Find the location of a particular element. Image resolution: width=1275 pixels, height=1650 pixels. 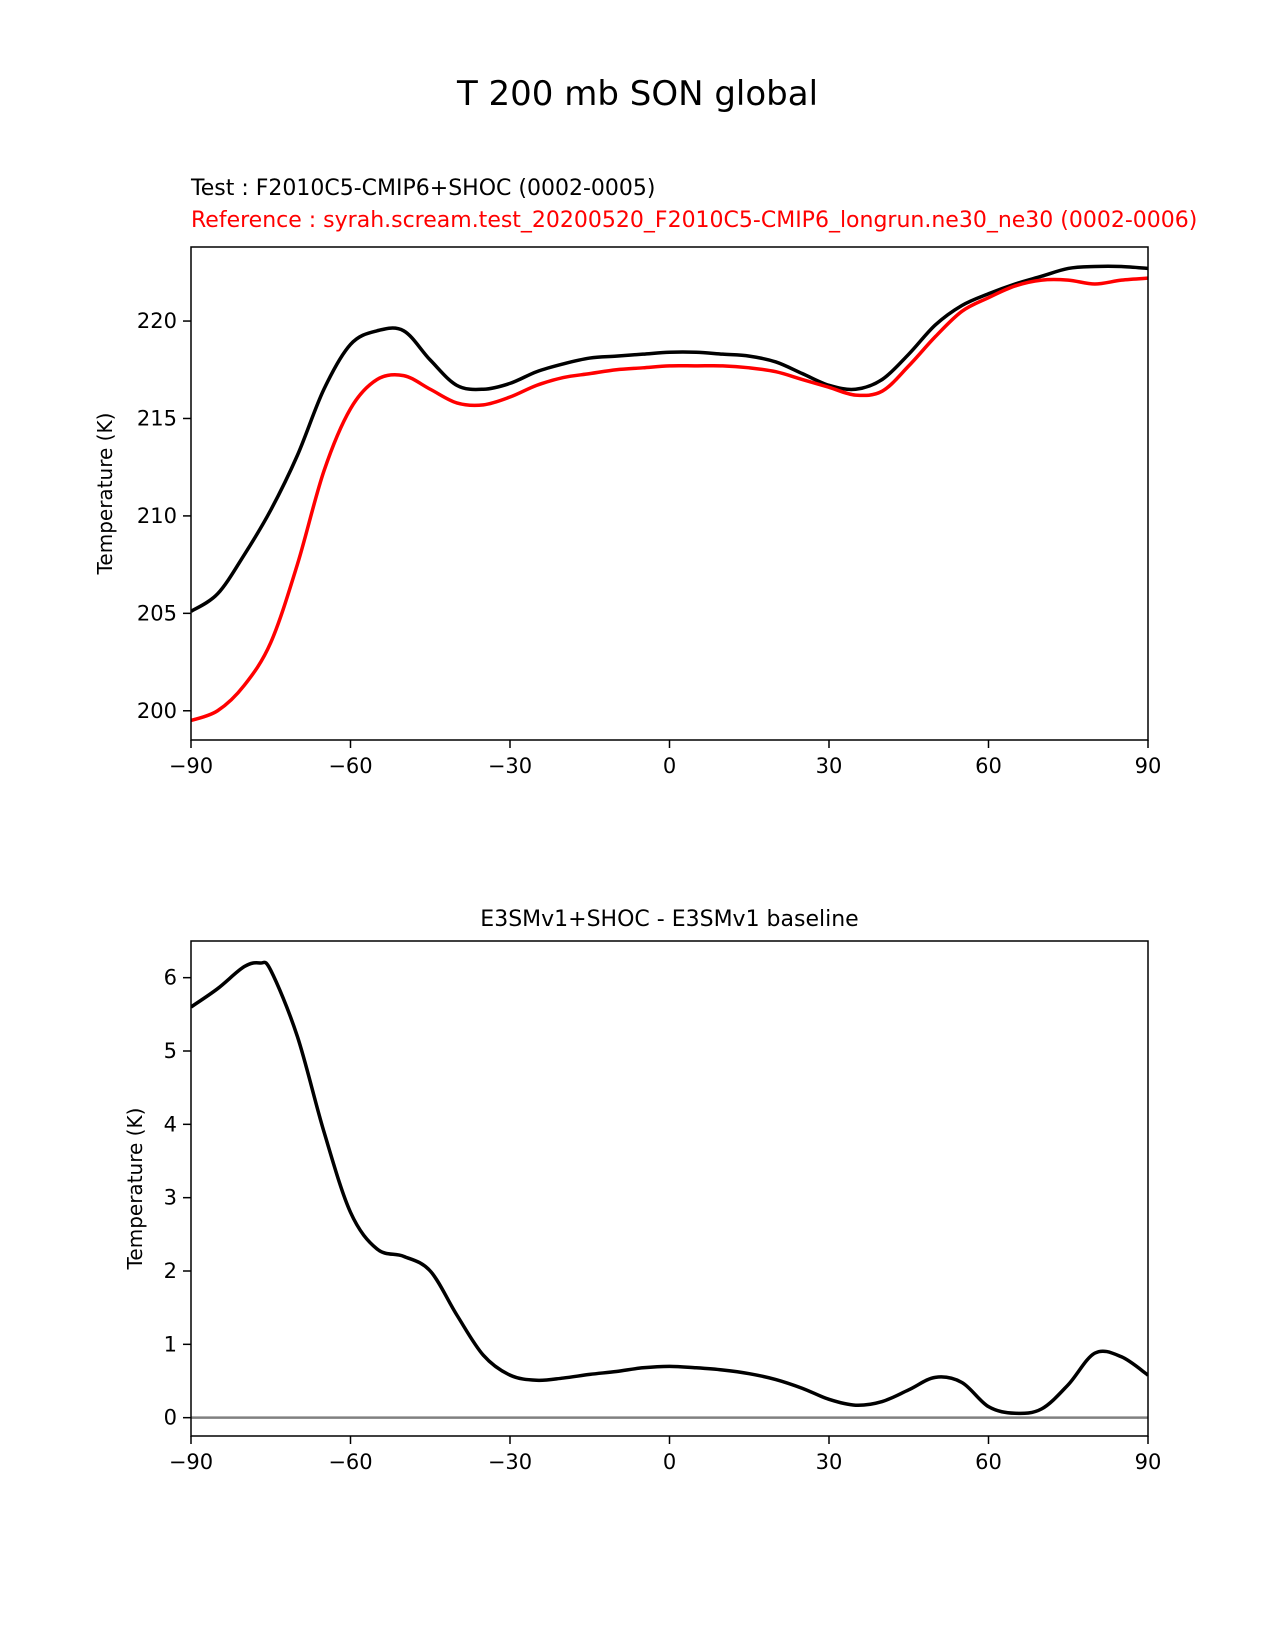

y-tick-label: 4 is located at coordinates (170, 1124).